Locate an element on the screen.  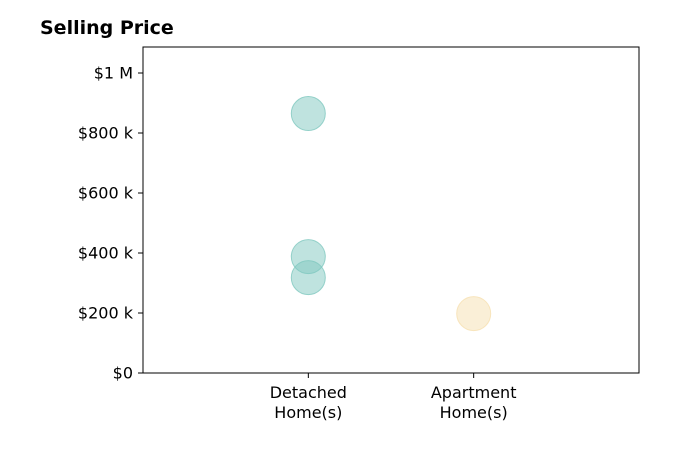
x-tick-label-line: Detached is located at coordinates (308, 392).